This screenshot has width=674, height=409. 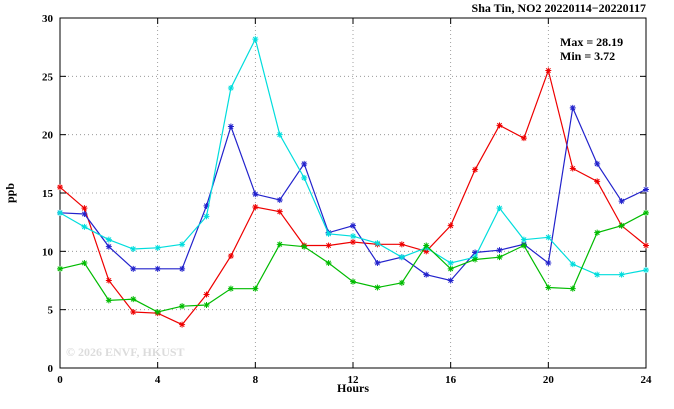 I want to click on chart-title: Sha Tin, NO2 20220114−20220117, so click(x=559, y=8).